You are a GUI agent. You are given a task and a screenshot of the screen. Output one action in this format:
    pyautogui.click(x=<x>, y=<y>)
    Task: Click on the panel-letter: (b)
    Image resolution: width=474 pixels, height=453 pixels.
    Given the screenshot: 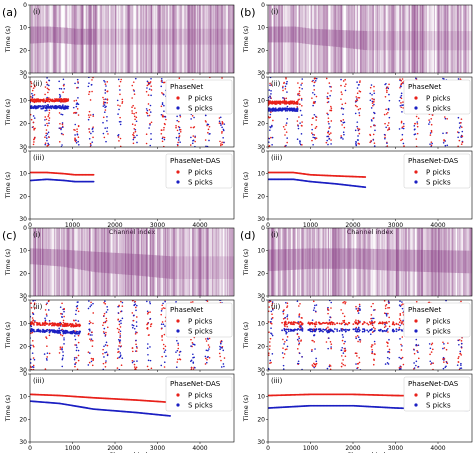 What is the action you would take?
    pyautogui.click(x=248, y=12)
    